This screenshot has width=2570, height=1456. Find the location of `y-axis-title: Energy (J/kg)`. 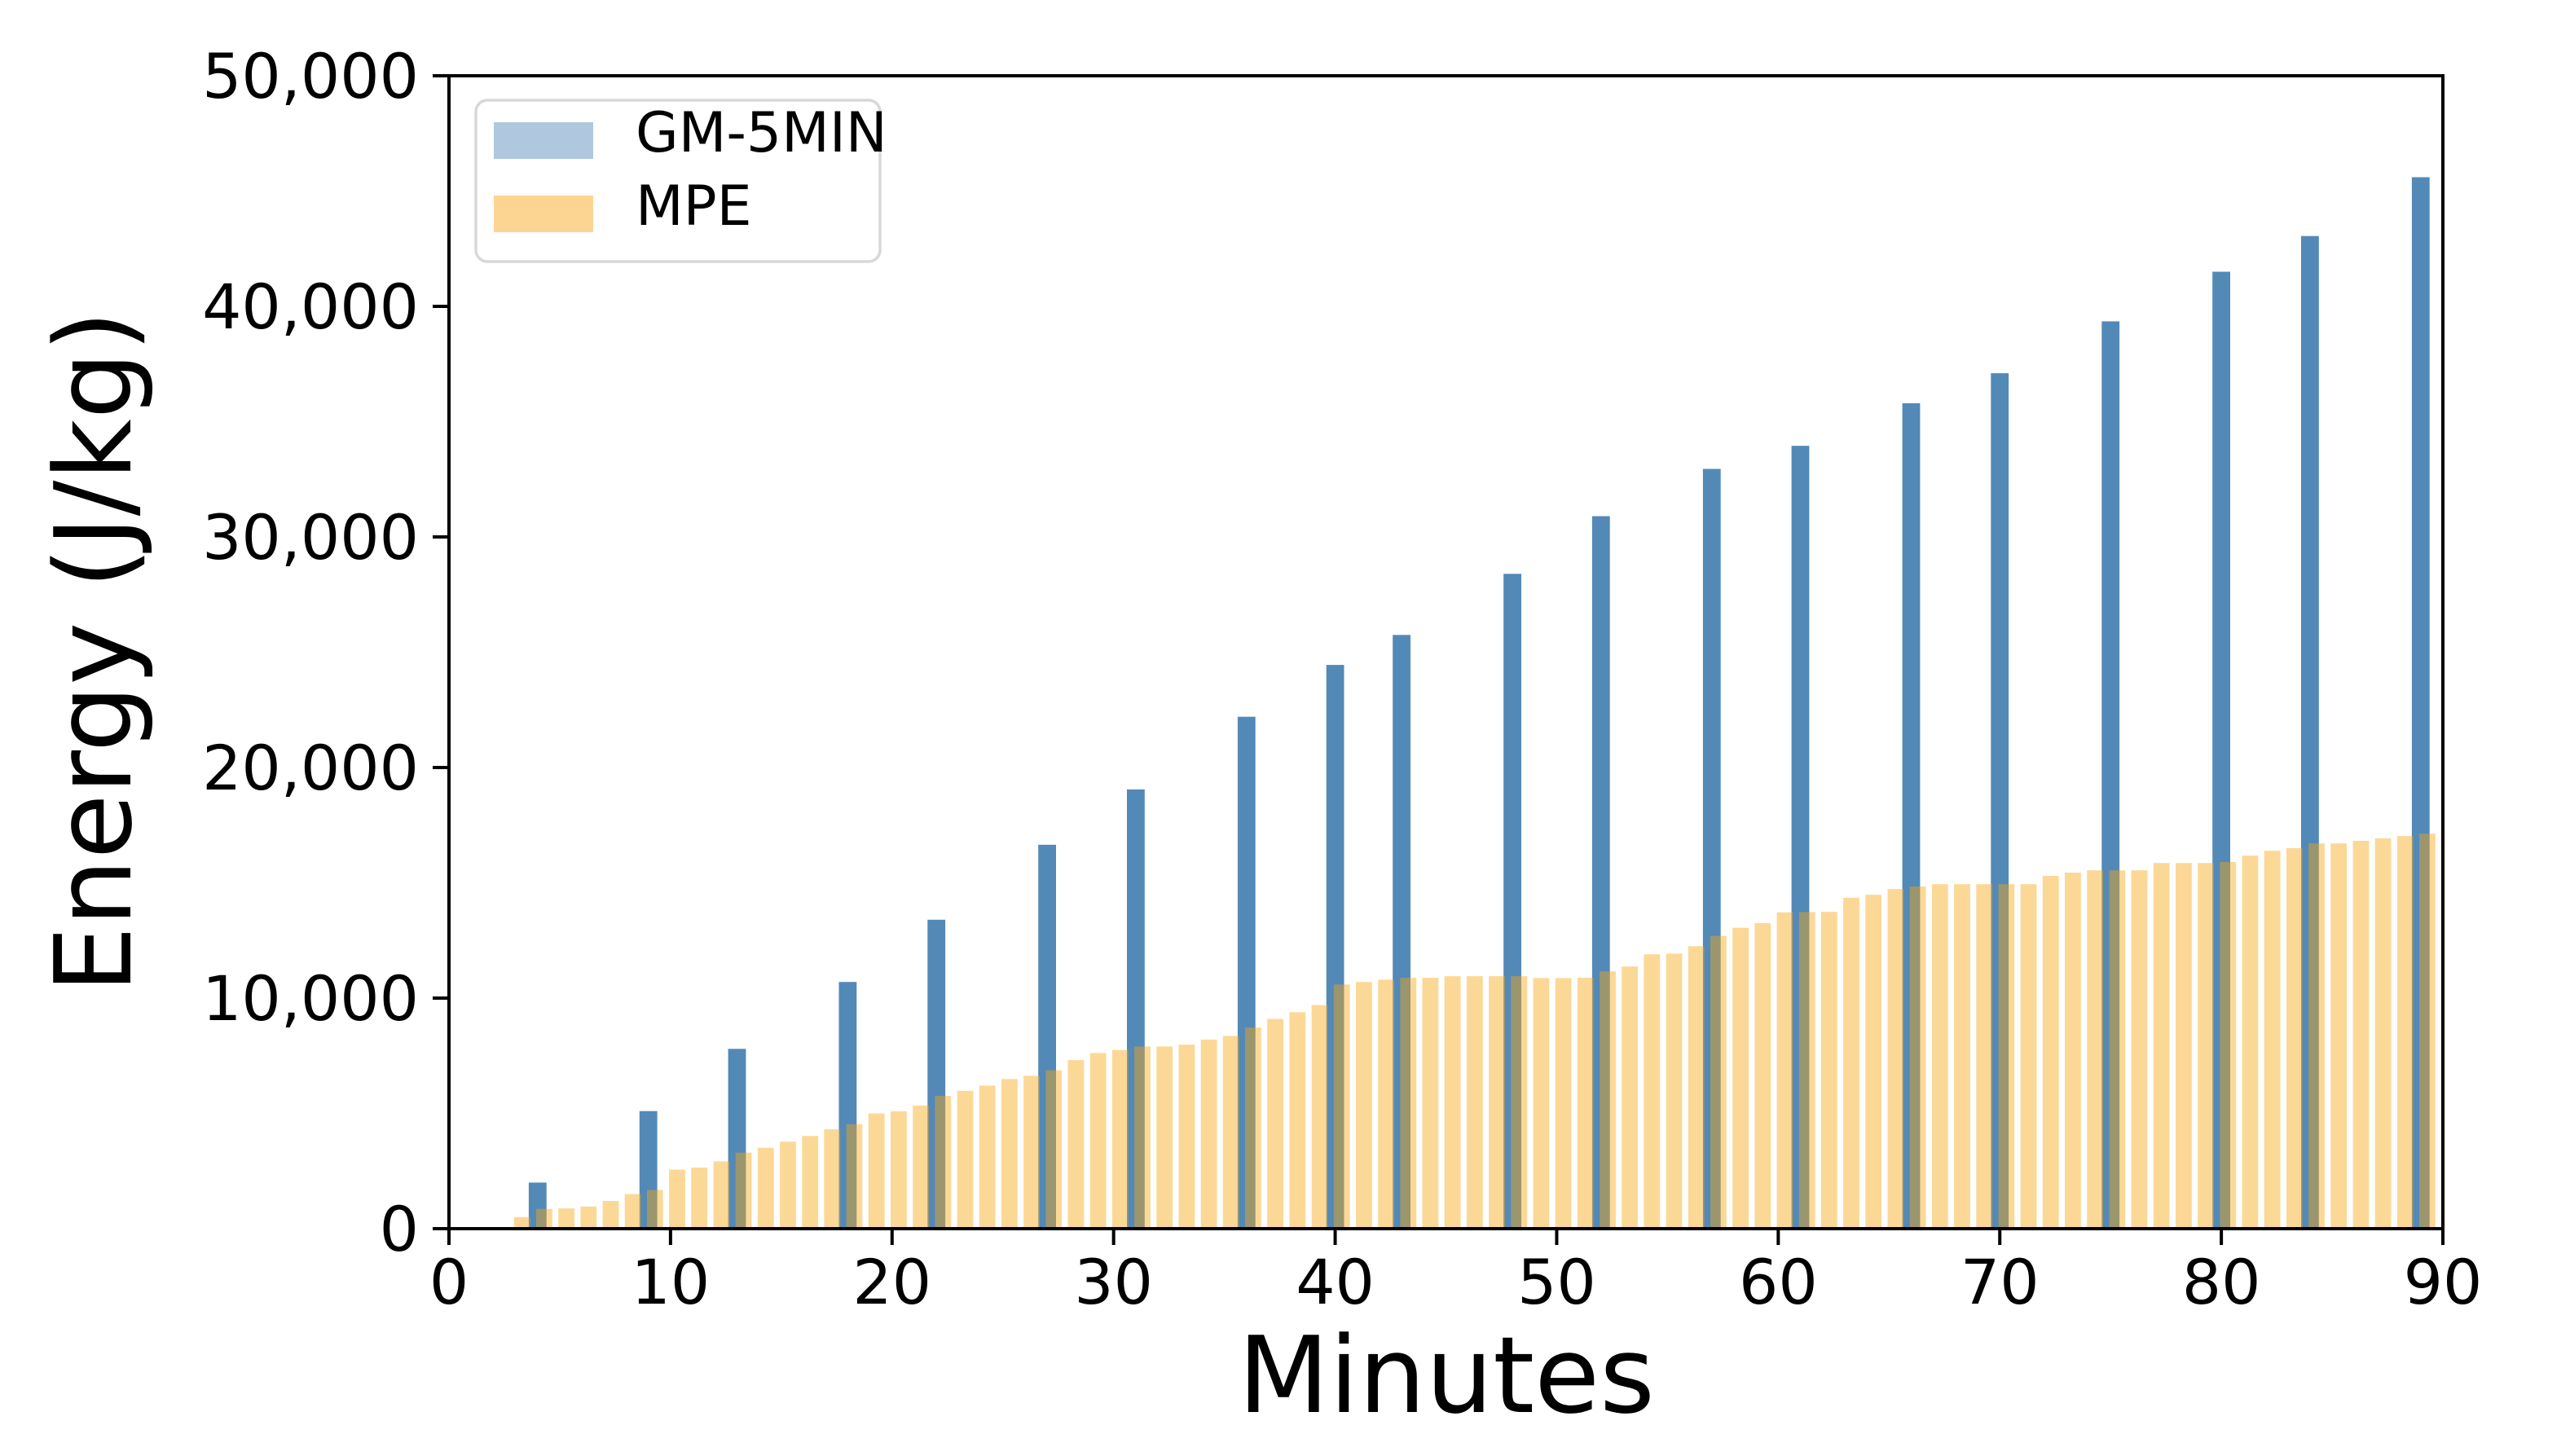

y-axis-title: Energy (J/kg) is located at coordinates (94, 651).